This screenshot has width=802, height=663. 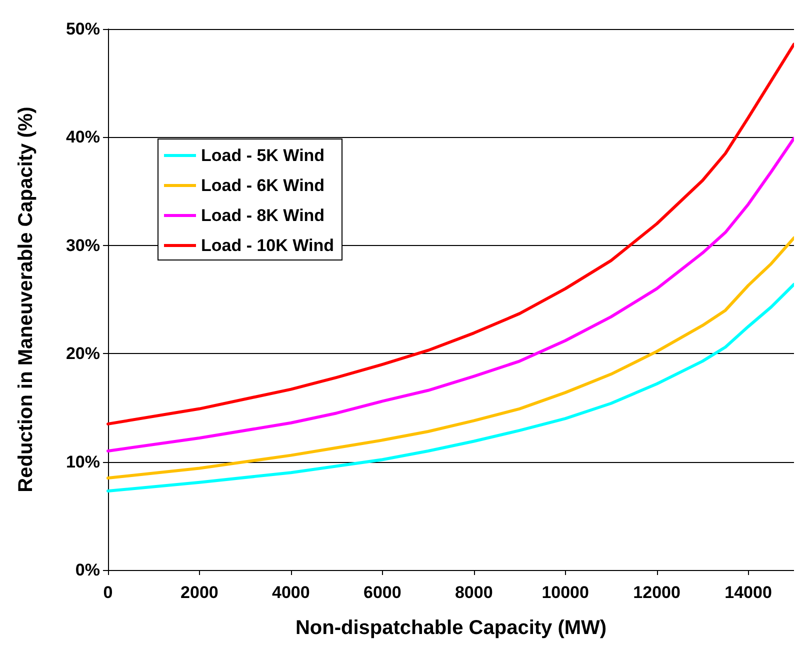 What do you see at coordinates (565, 592) in the screenshot?
I see `x-tick-label: 10000` at bounding box center [565, 592].